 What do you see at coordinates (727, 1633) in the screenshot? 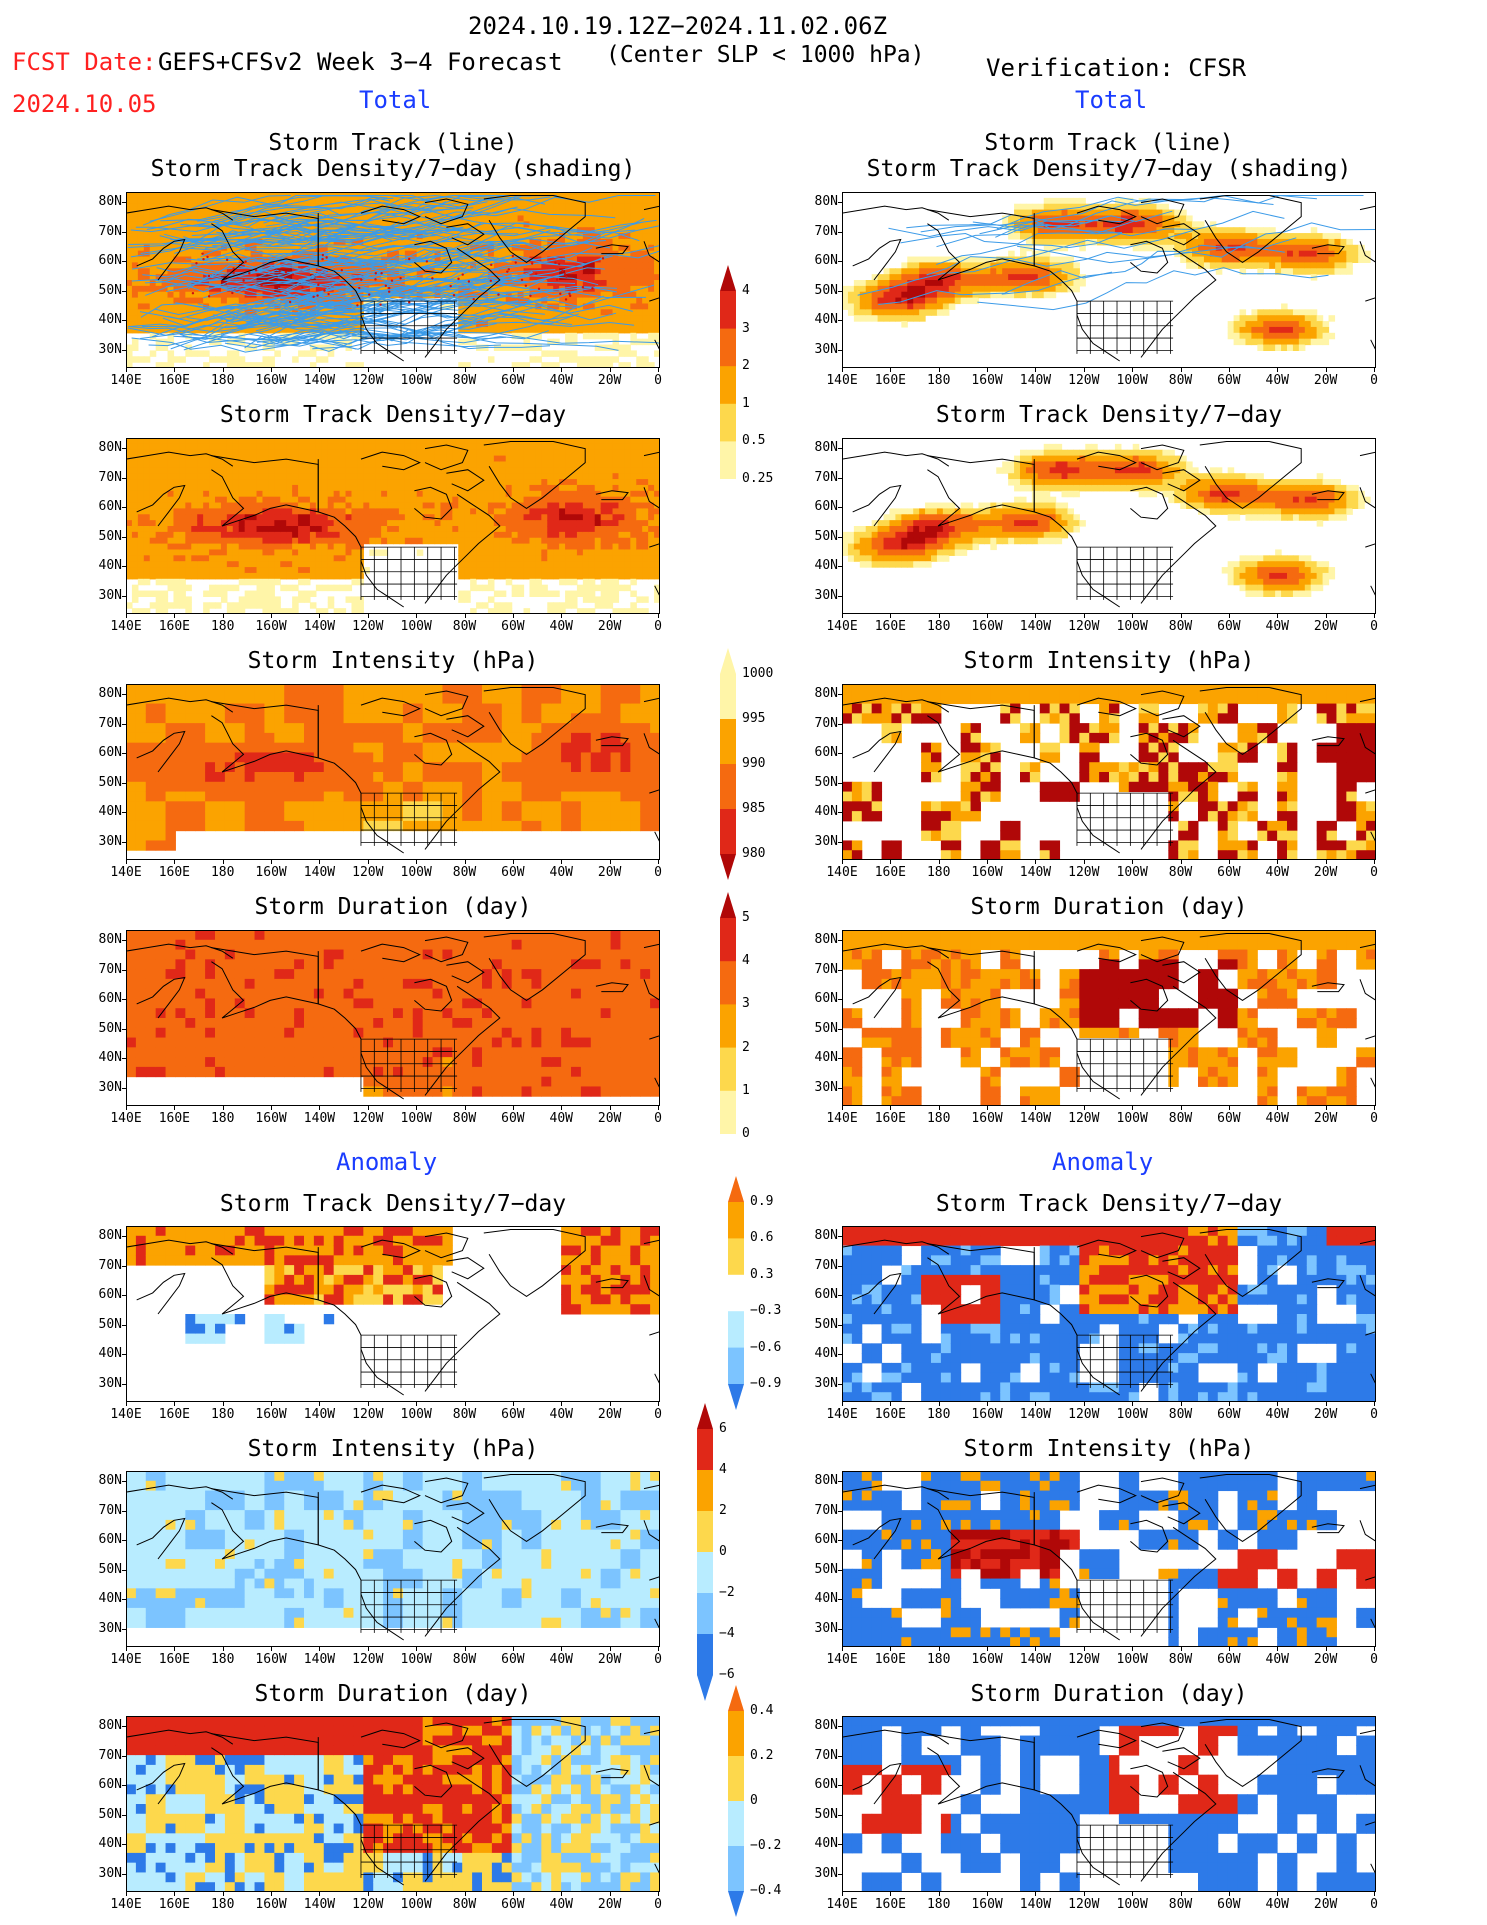
I see `colorbar-label: −4` at bounding box center [727, 1633].